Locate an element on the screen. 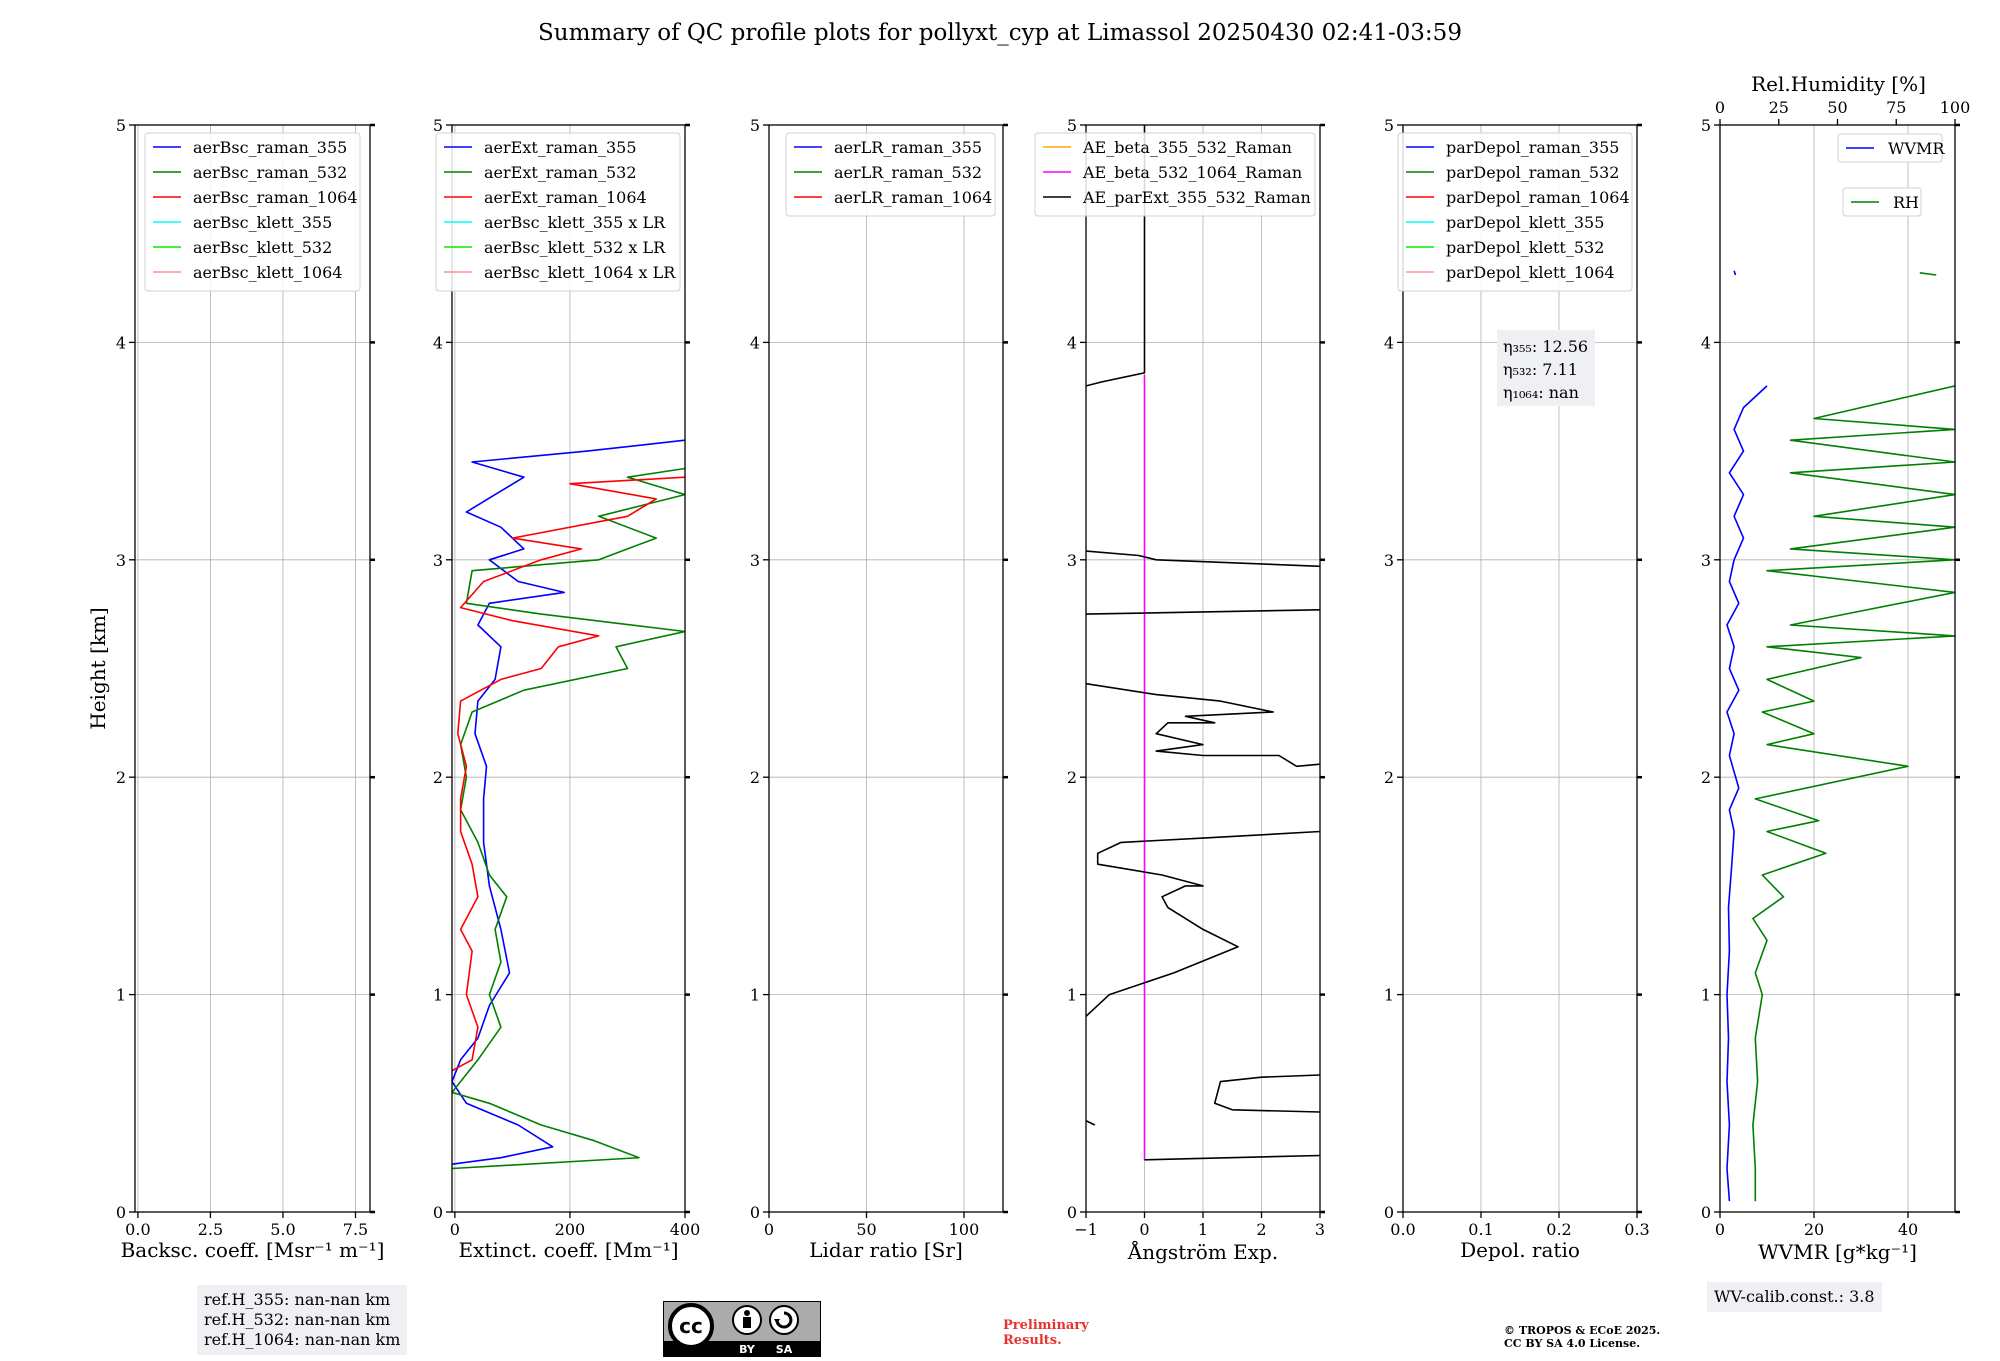  ref-height-355: ref.H_355: nan-nan km is located at coordinates (297, 1299).